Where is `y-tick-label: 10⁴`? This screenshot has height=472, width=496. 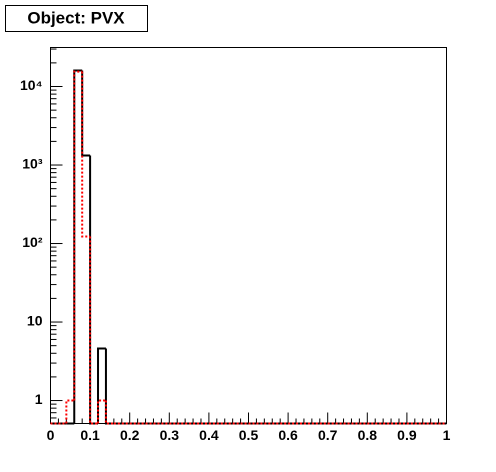 y-tick-label: 10⁴ is located at coordinates (31, 85).